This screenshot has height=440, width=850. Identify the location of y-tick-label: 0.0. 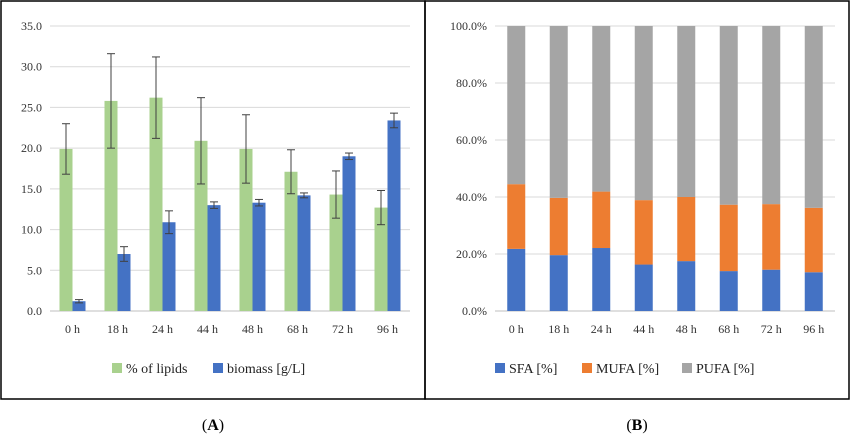
(34, 311).